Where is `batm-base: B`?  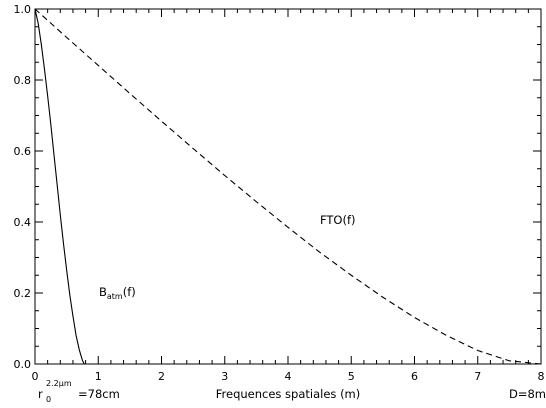 batm-base: B is located at coordinates (103, 292).